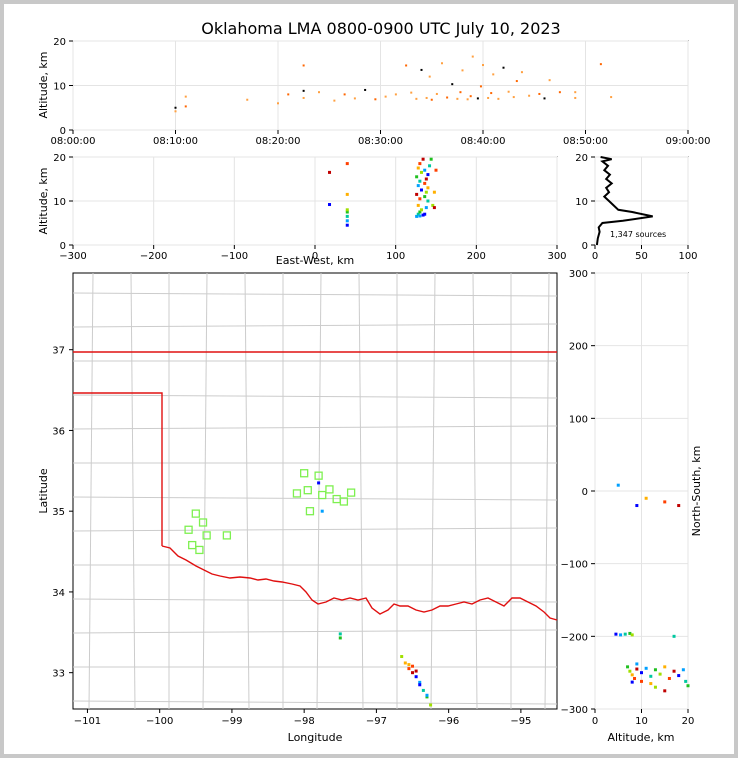 The height and width of the screenshot is (758, 738). What do you see at coordinates (628, 498) in the screenshot?
I see `height-ns-ticks: 0 10 20 −300 −200 −100 0 100 200 300` at bounding box center [628, 498].